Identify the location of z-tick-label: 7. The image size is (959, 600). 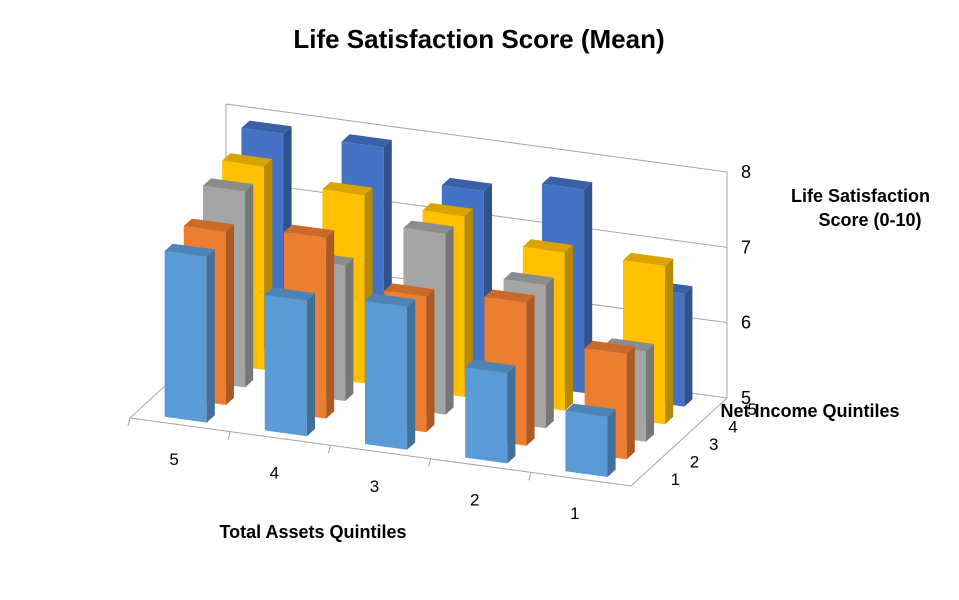
(746, 247).